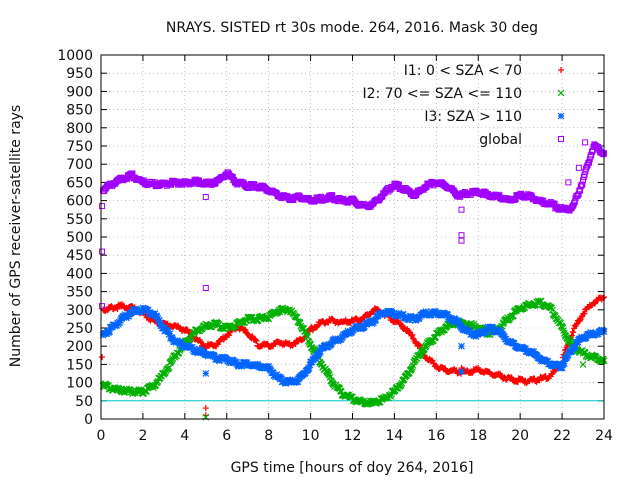 The height and width of the screenshot is (480, 640). I want to click on x-tick-label: 22, so click(562, 436).